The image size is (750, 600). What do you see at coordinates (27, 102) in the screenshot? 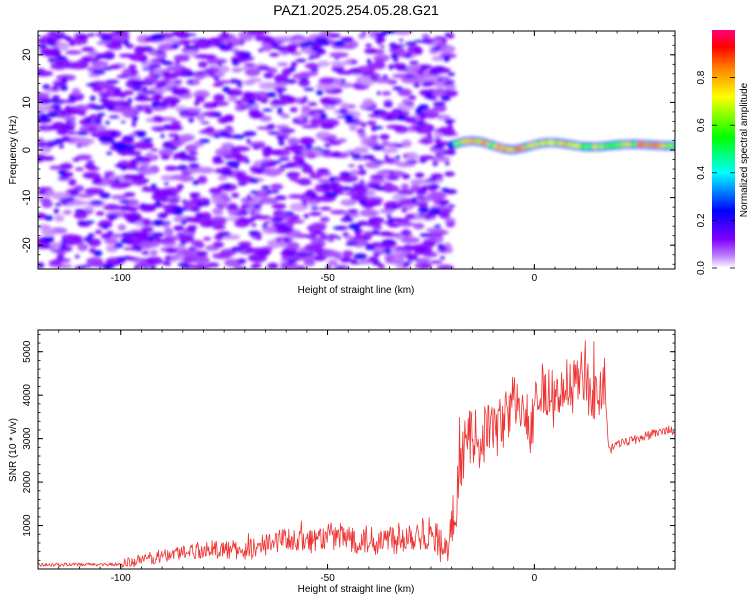
I see `y-tick-label: 10` at bounding box center [27, 102].